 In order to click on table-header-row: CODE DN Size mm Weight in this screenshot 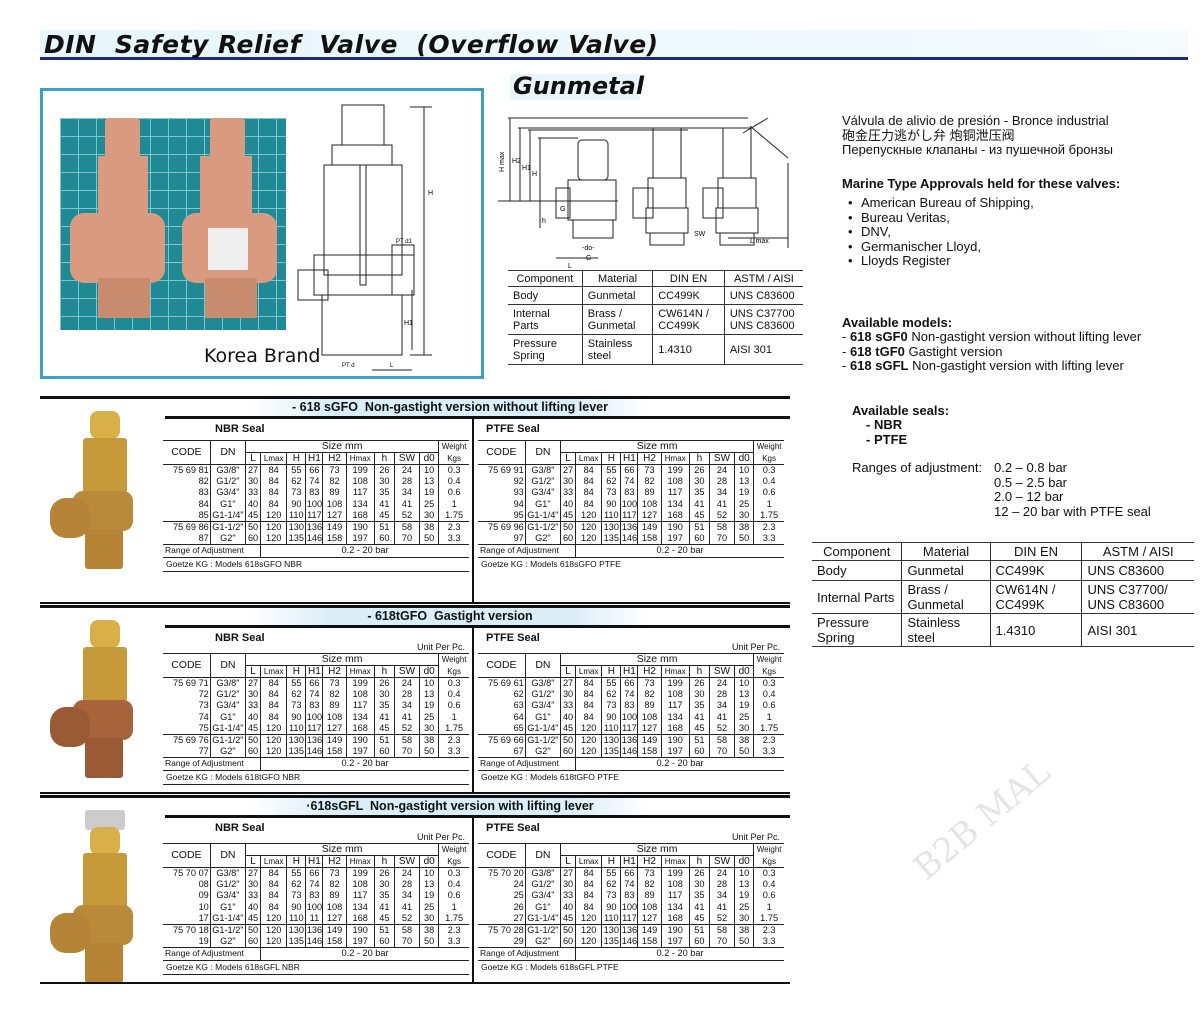, I will do `click(316, 452)`.